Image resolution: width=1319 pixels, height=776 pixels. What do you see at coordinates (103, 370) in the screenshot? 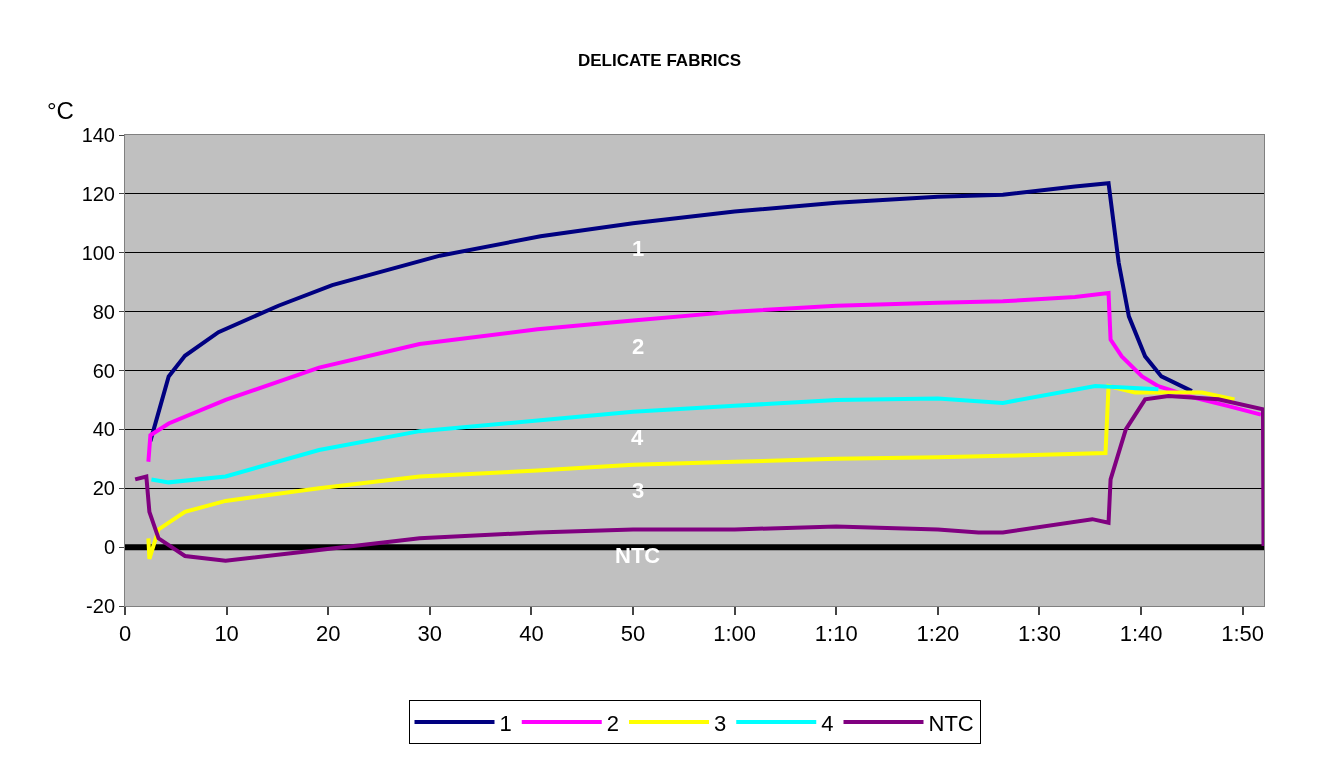
I see `y-tick-label: 60` at bounding box center [103, 370].